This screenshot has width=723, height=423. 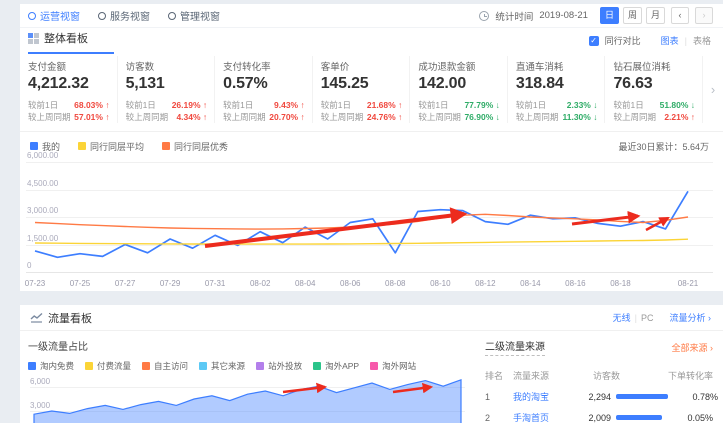 I want to click on metric-label: 直通车消耗, so click(x=539, y=67).